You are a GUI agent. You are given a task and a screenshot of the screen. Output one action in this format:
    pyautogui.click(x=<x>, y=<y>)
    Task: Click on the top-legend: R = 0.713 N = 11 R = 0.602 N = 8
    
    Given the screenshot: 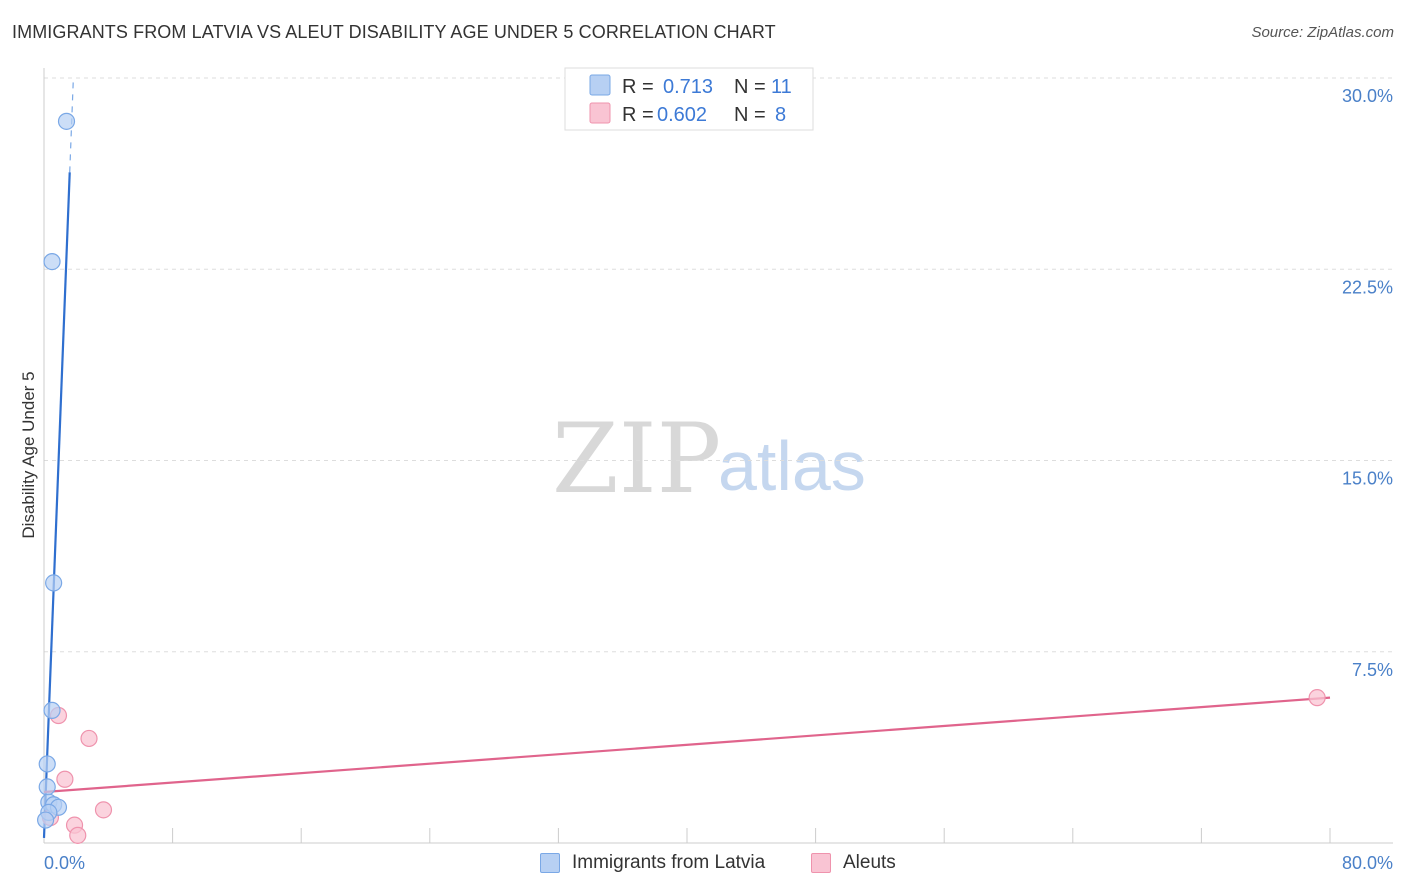 What is the action you would take?
    pyautogui.click(x=689, y=99)
    